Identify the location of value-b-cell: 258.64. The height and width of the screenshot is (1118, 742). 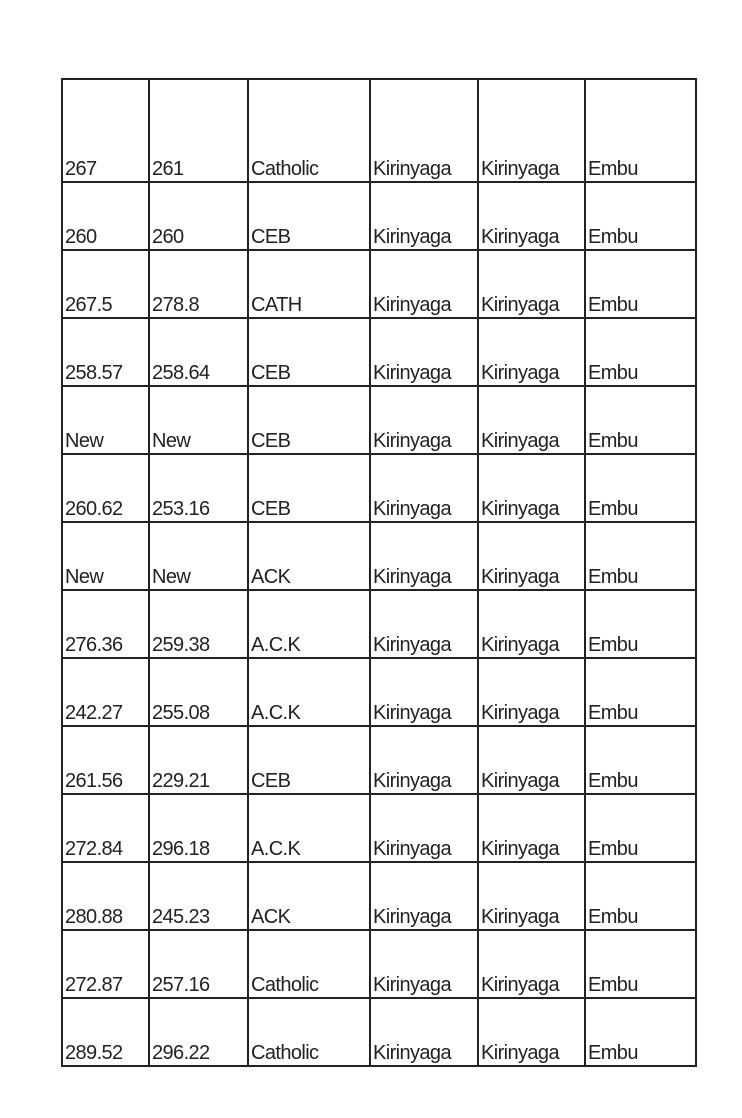
(198, 352).